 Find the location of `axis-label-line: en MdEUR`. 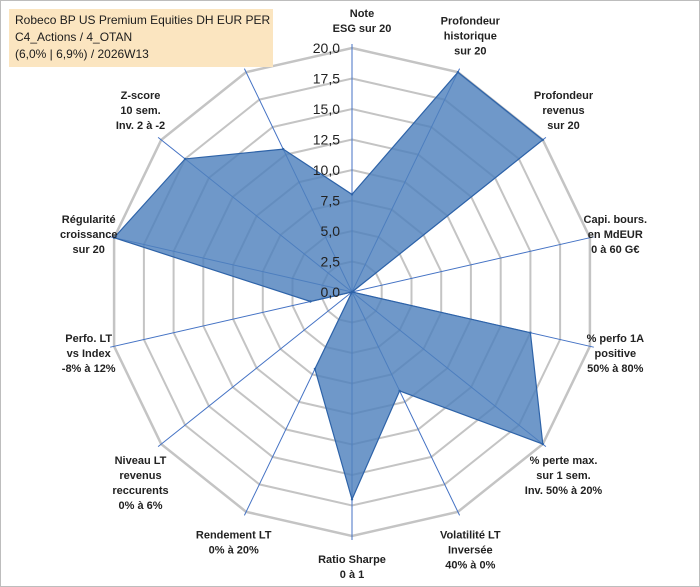

axis-label-line: en MdEUR is located at coordinates (615, 235).